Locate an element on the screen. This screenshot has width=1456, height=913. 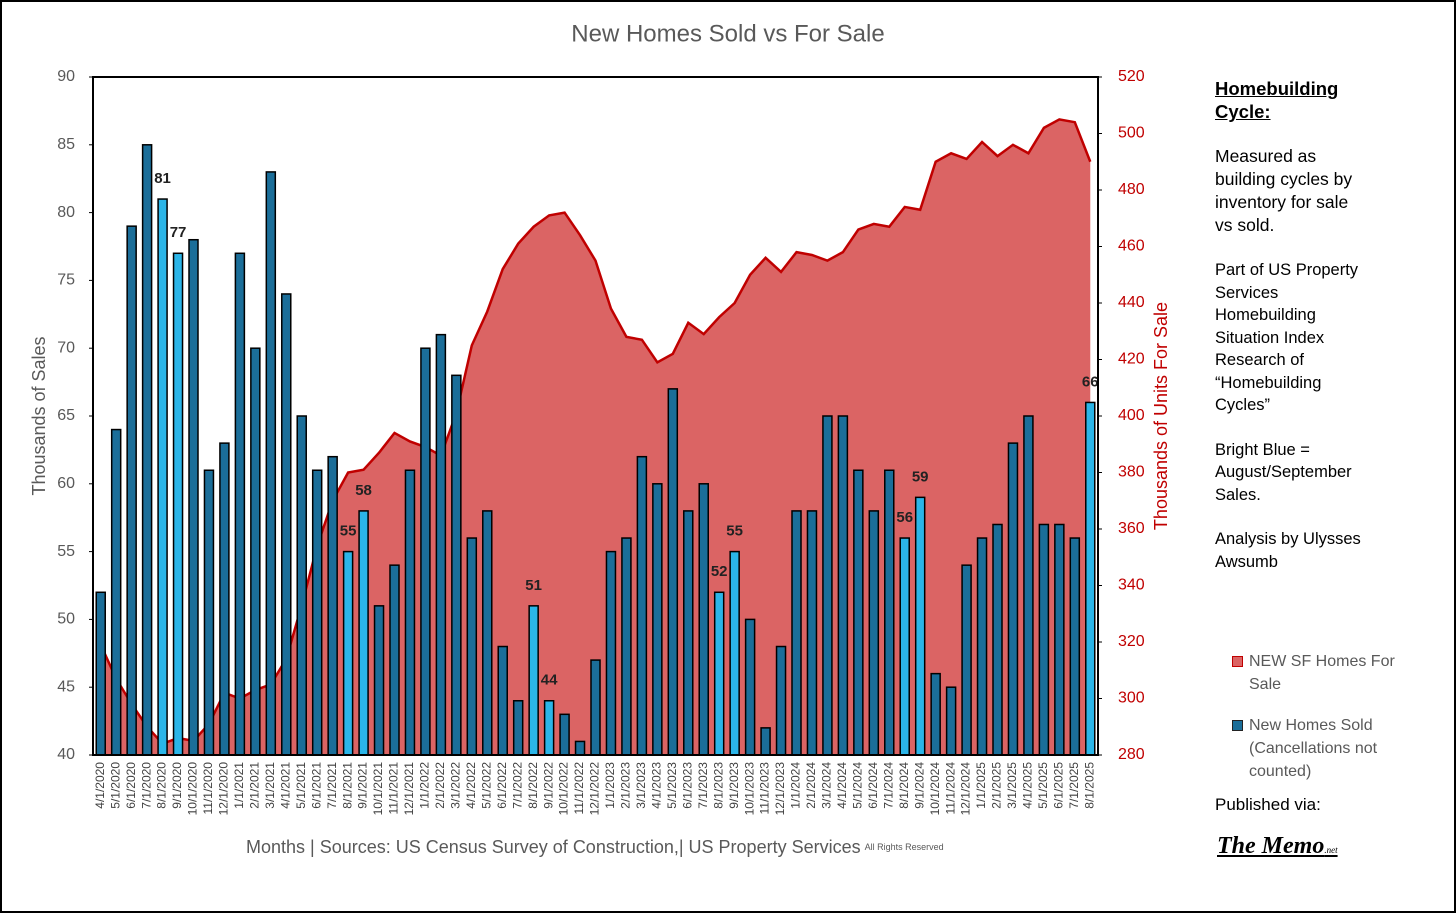
y2-tick-label: 480 is located at coordinates (1131, 189).